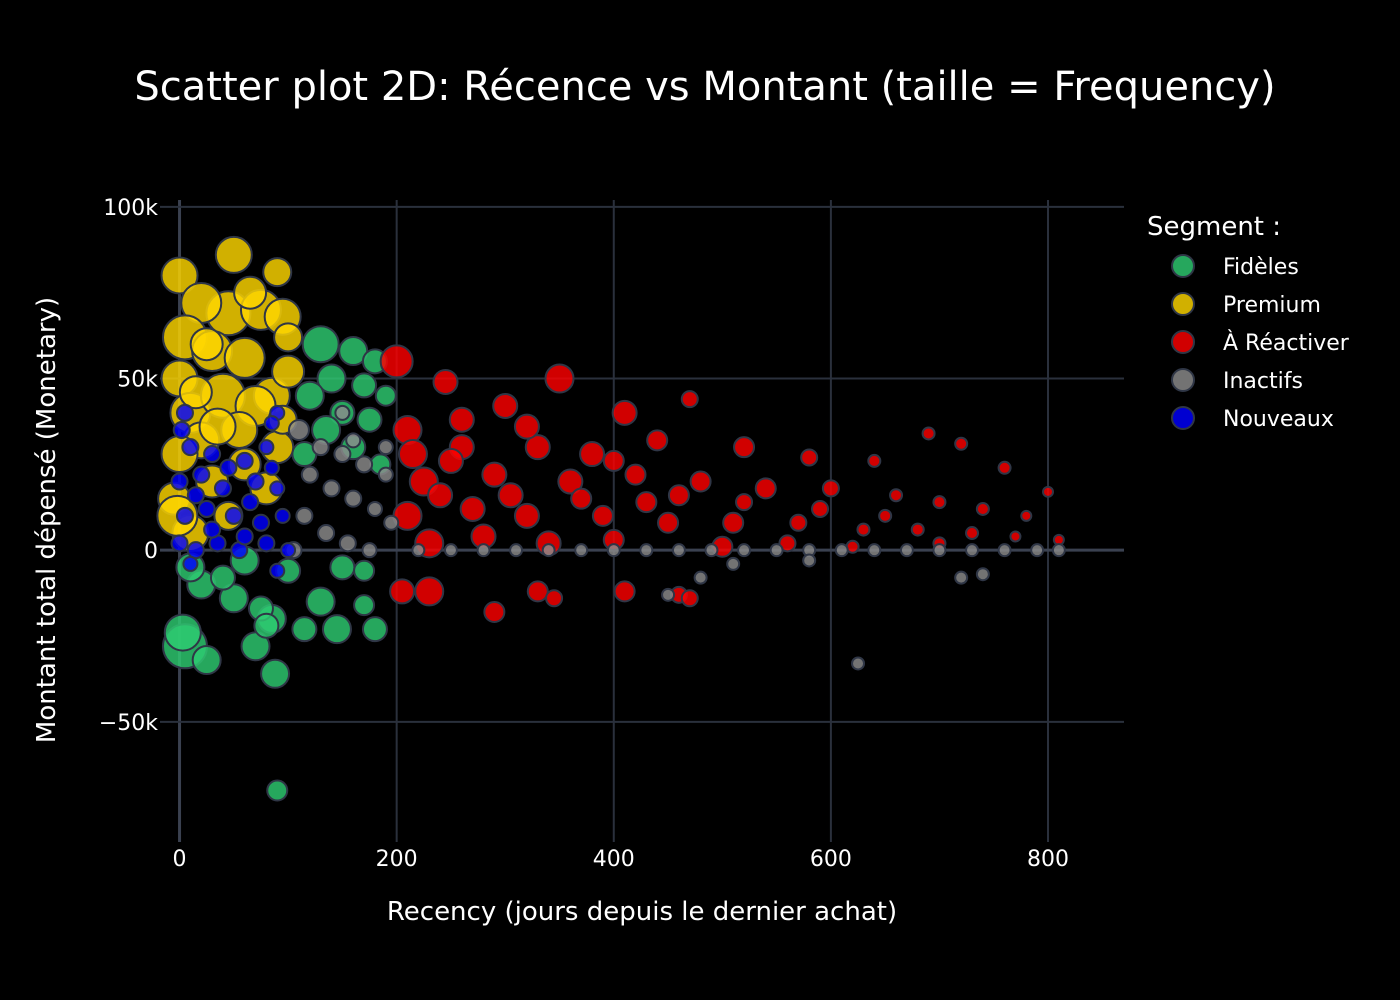 The height and width of the screenshot is (1000, 1400). What do you see at coordinates (137, 380) in the screenshot?
I see `y-tick-label: 50k` at bounding box center [137, 380].